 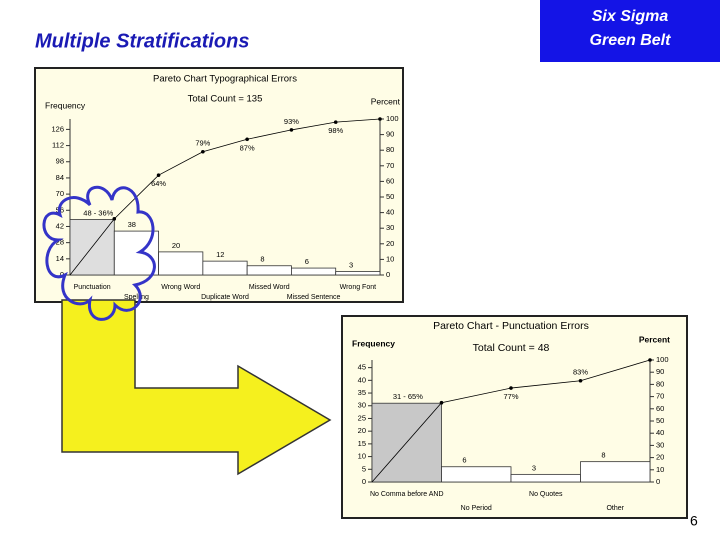 I want to click on y-tick-label: 20, so click(x=362, y=430).